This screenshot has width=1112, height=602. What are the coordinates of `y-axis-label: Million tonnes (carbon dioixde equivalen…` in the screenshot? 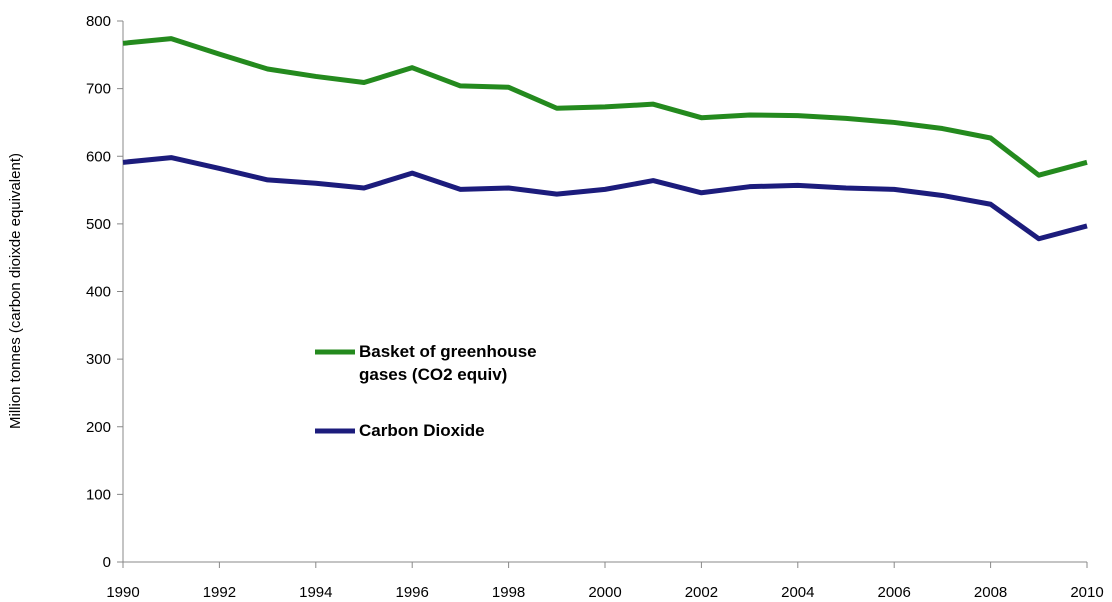 It's located at (15, 291).